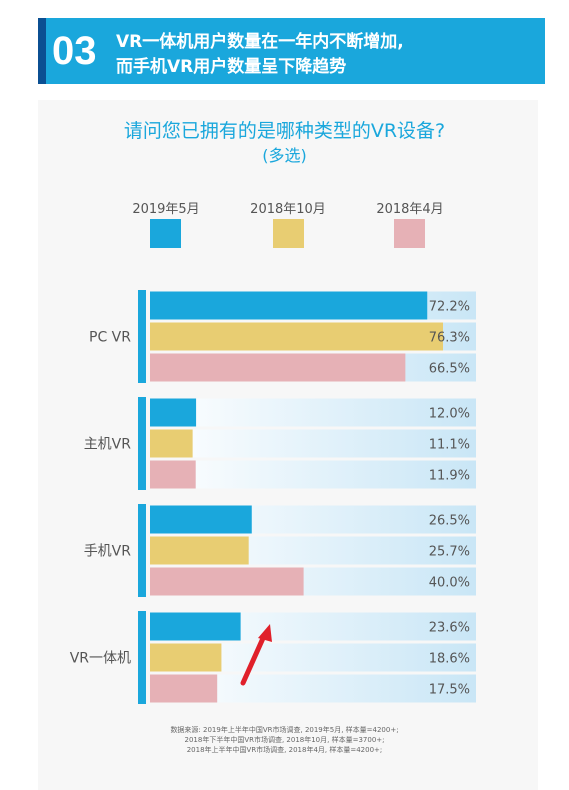 This screenshot has height=790, width=569. What do you see at coordinates (449, 445) in the screenshot?
I see `bar-value-label: 11.1%` at bounding box center [449, 445].